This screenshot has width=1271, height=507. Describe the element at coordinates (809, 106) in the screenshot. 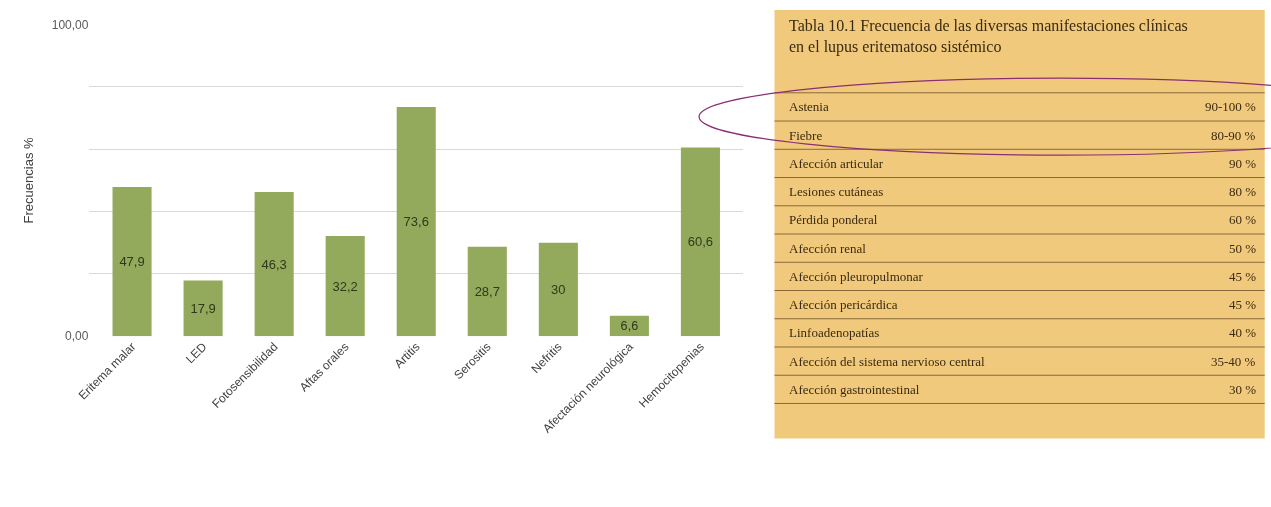

I see `text: Astenia` at that location.